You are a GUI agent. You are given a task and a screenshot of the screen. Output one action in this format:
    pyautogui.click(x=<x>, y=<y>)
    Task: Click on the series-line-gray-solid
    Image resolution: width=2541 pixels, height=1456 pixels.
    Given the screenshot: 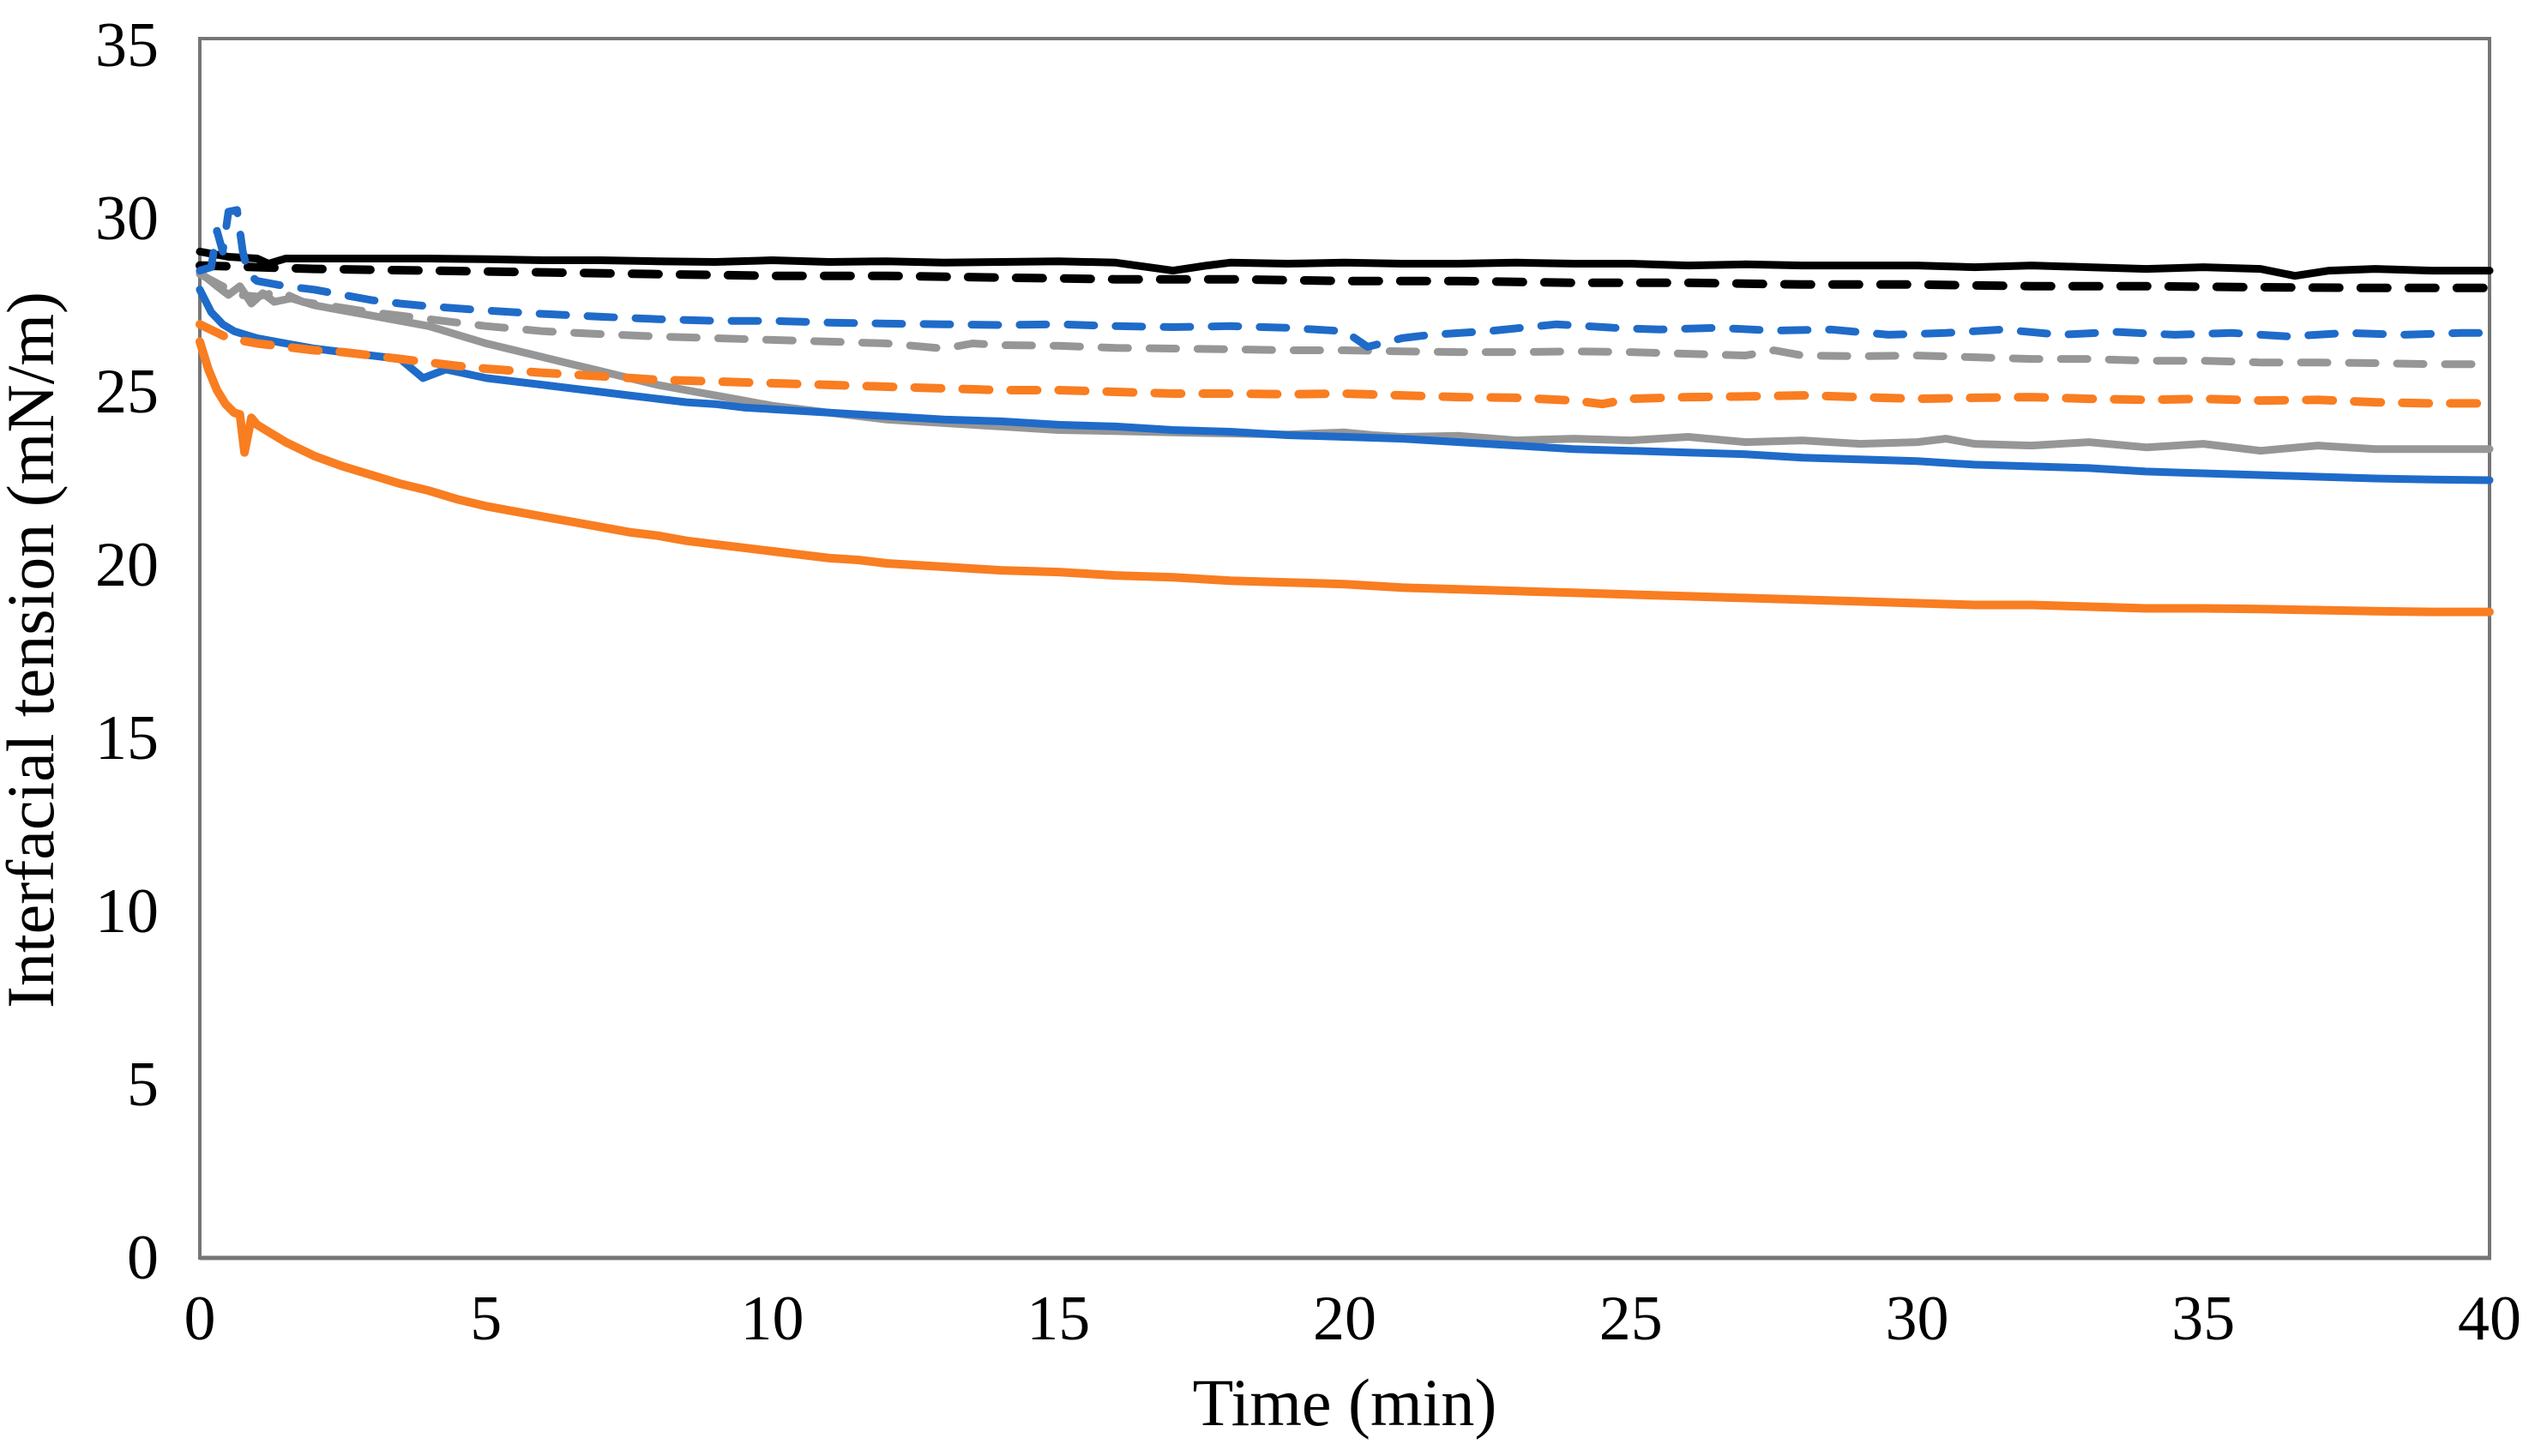 What is the action you would take?
    pyautogui.click(x=1345, y=361)
    